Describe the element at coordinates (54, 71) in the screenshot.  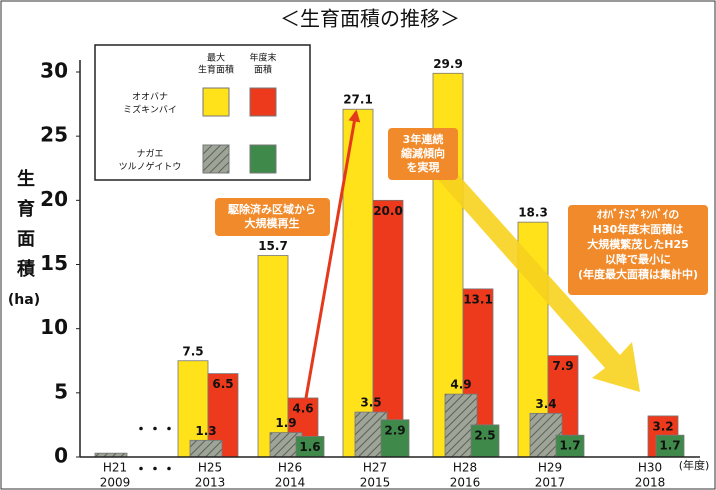
I see `y-tick-label: 30` at that location.